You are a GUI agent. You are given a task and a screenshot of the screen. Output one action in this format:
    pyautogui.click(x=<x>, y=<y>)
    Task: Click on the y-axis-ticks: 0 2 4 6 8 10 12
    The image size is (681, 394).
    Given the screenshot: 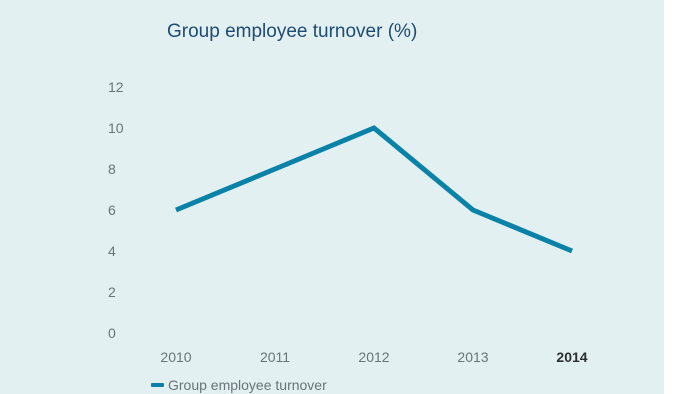 What is the action you would take?
    pyautogui.click(x=116, y=210)
    